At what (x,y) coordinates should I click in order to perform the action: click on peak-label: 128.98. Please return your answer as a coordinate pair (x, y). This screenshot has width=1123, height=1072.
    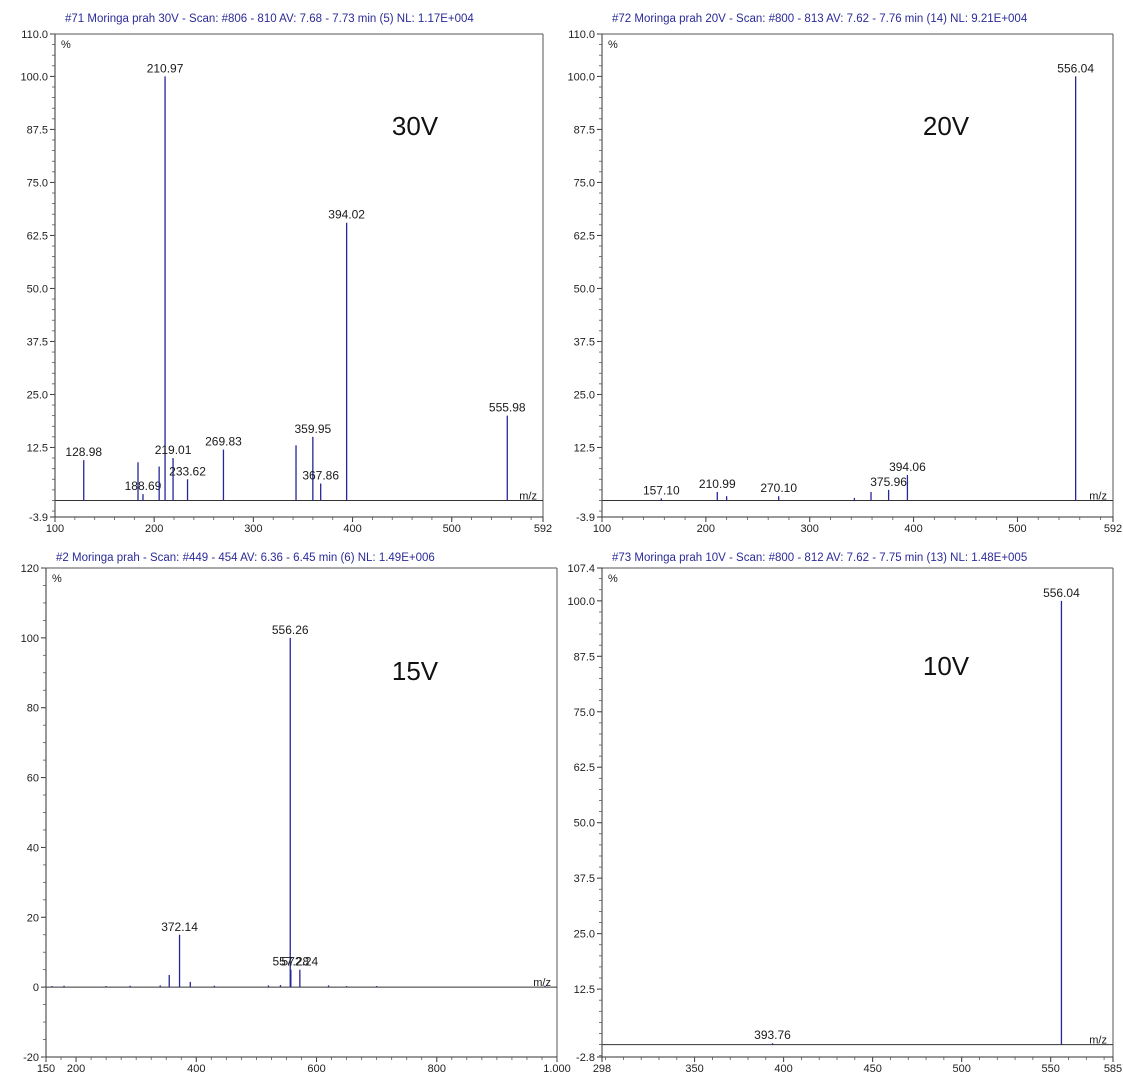
    Looking at the image, I should click on (83, 452).